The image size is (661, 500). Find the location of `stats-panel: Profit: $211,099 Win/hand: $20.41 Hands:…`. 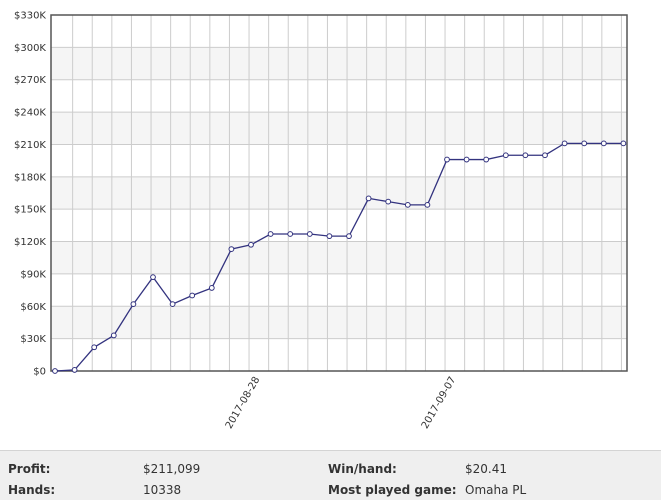

stats-panel: Profit: $211,099 Win/hand: $20.41 Hands:… is located at coordinates (330, 475).